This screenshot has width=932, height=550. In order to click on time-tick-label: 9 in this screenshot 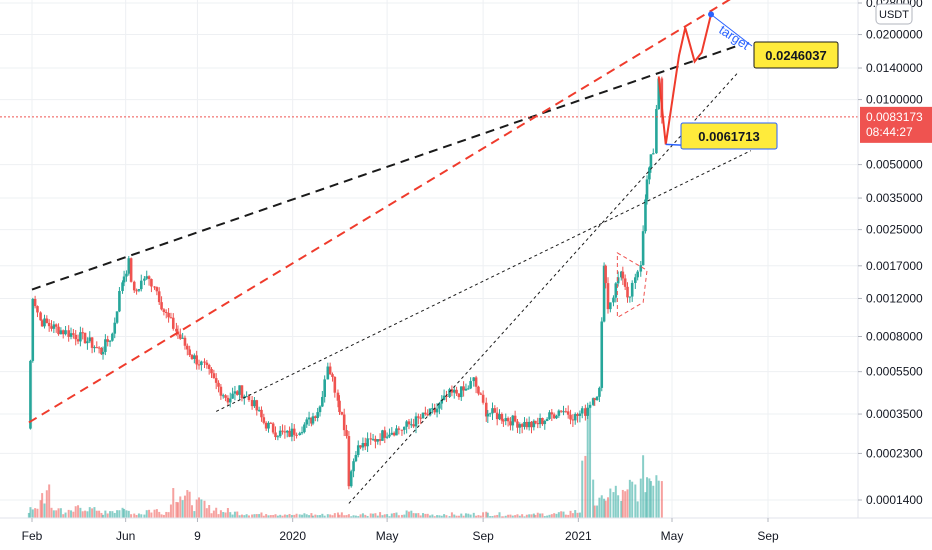, I will do `click(197, 536)`.